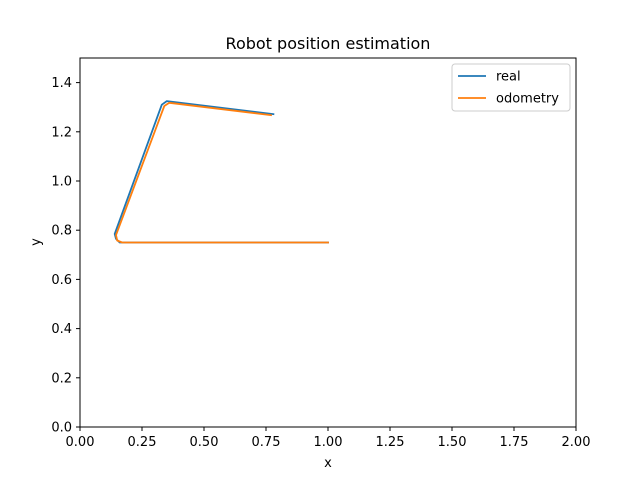  Describe the element at coordinates (511, 87) in the screenshot. I see `legend: real odometry` at that location.